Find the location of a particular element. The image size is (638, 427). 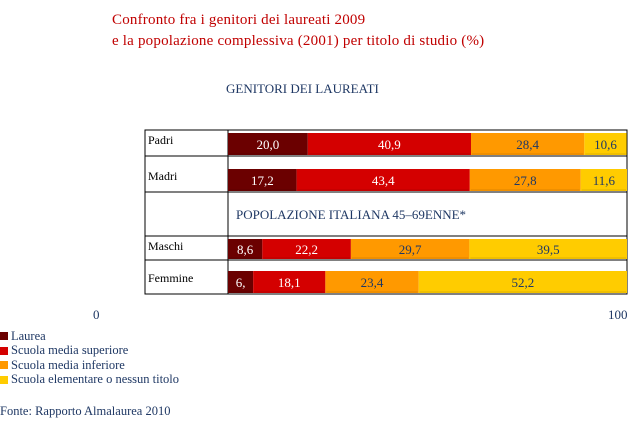

legend-label: Scuola media inferiore is located at coordinates (68, 364).